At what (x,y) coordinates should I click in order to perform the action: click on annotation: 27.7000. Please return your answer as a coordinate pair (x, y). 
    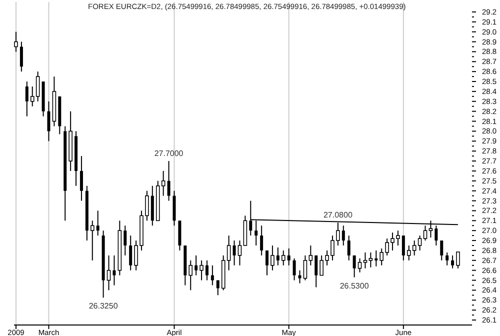
    Looking at the image, I should click on (169, 153).